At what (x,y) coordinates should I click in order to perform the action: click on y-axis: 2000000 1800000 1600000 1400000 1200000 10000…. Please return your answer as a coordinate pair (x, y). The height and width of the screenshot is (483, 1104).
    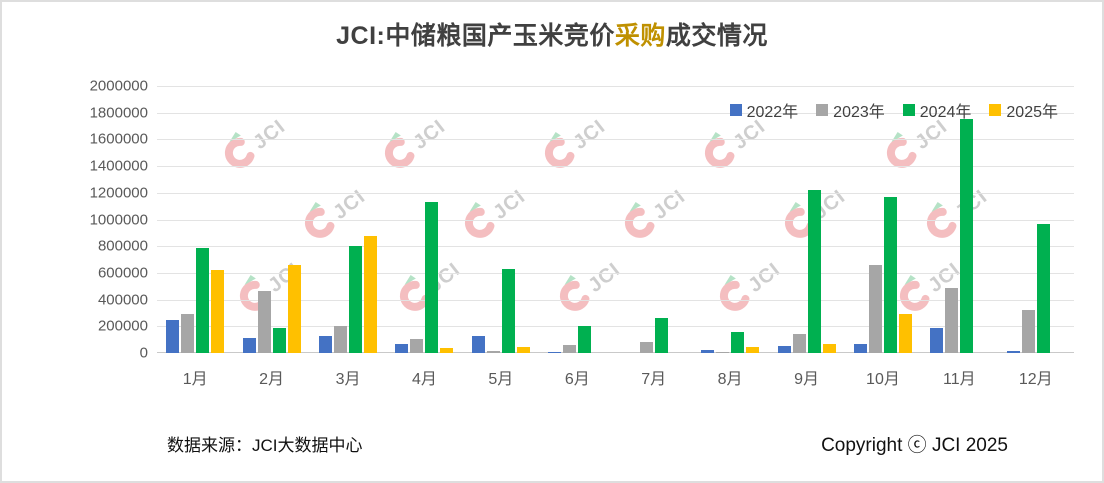
    Looking at the image, I should click on (75, 220).